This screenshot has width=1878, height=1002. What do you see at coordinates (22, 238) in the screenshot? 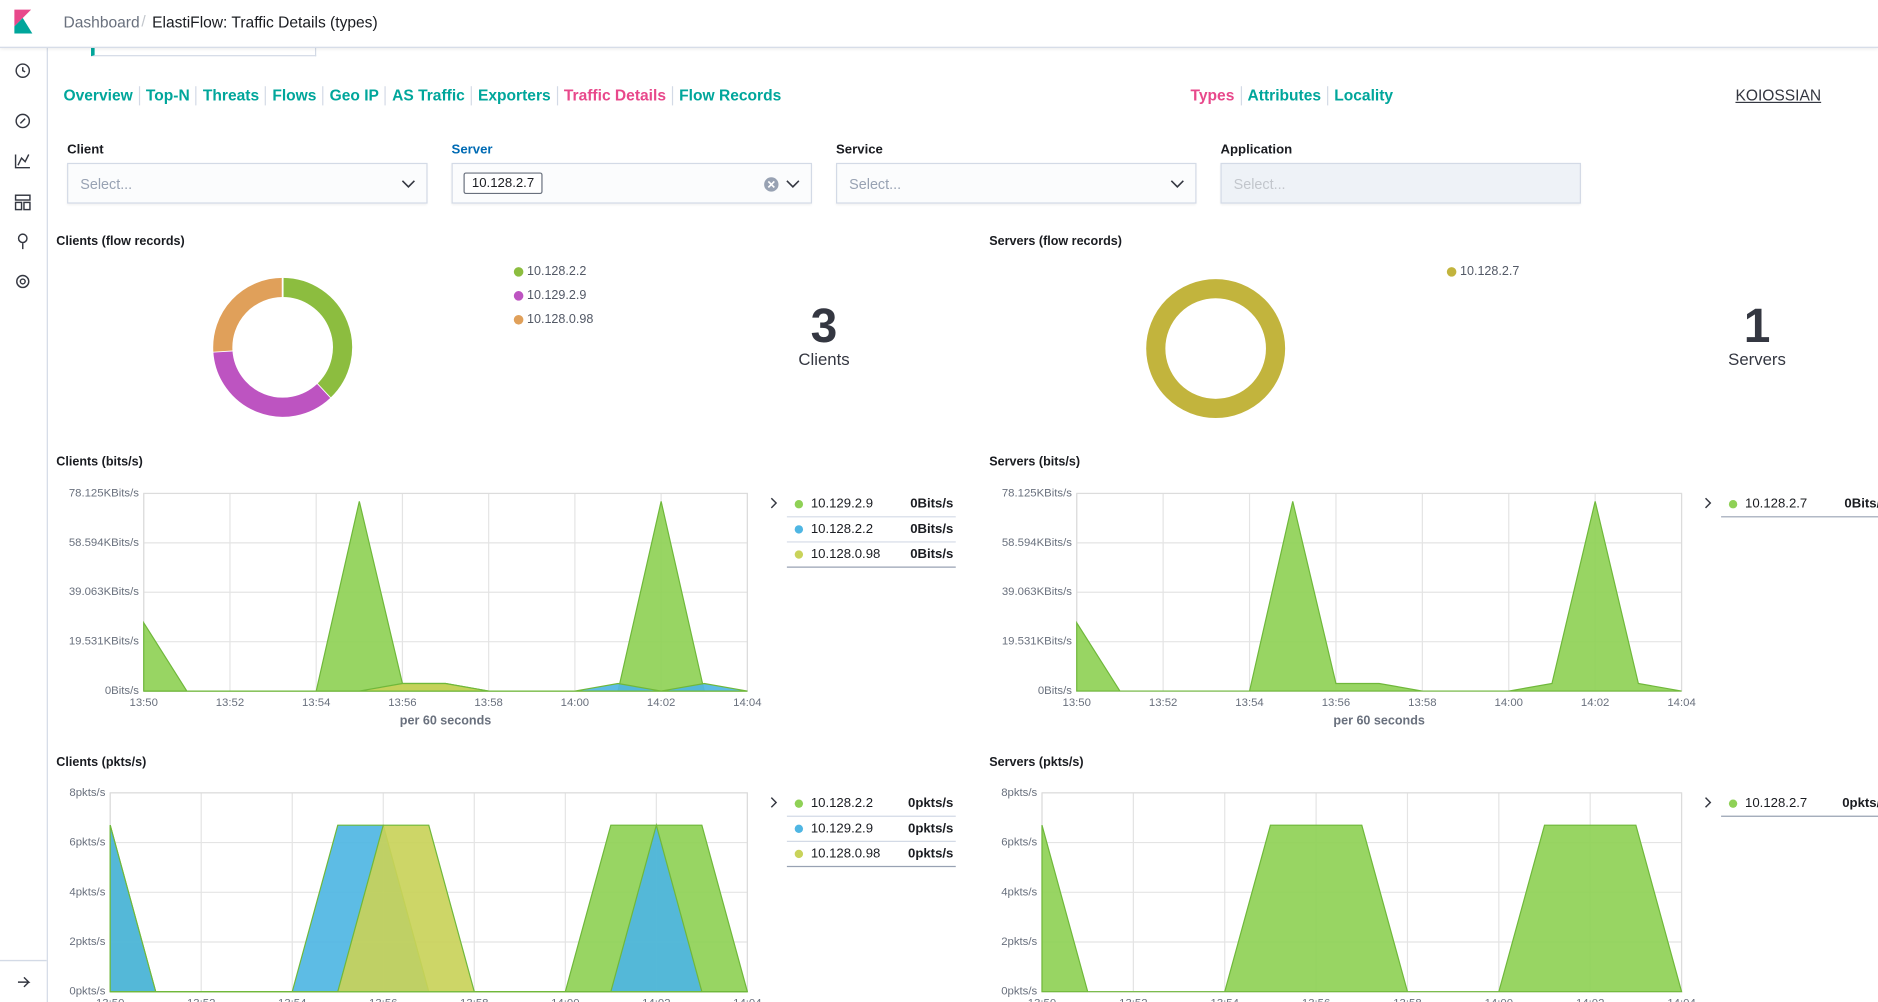
I see `devtools-icon` at bounding box center [22, 238].